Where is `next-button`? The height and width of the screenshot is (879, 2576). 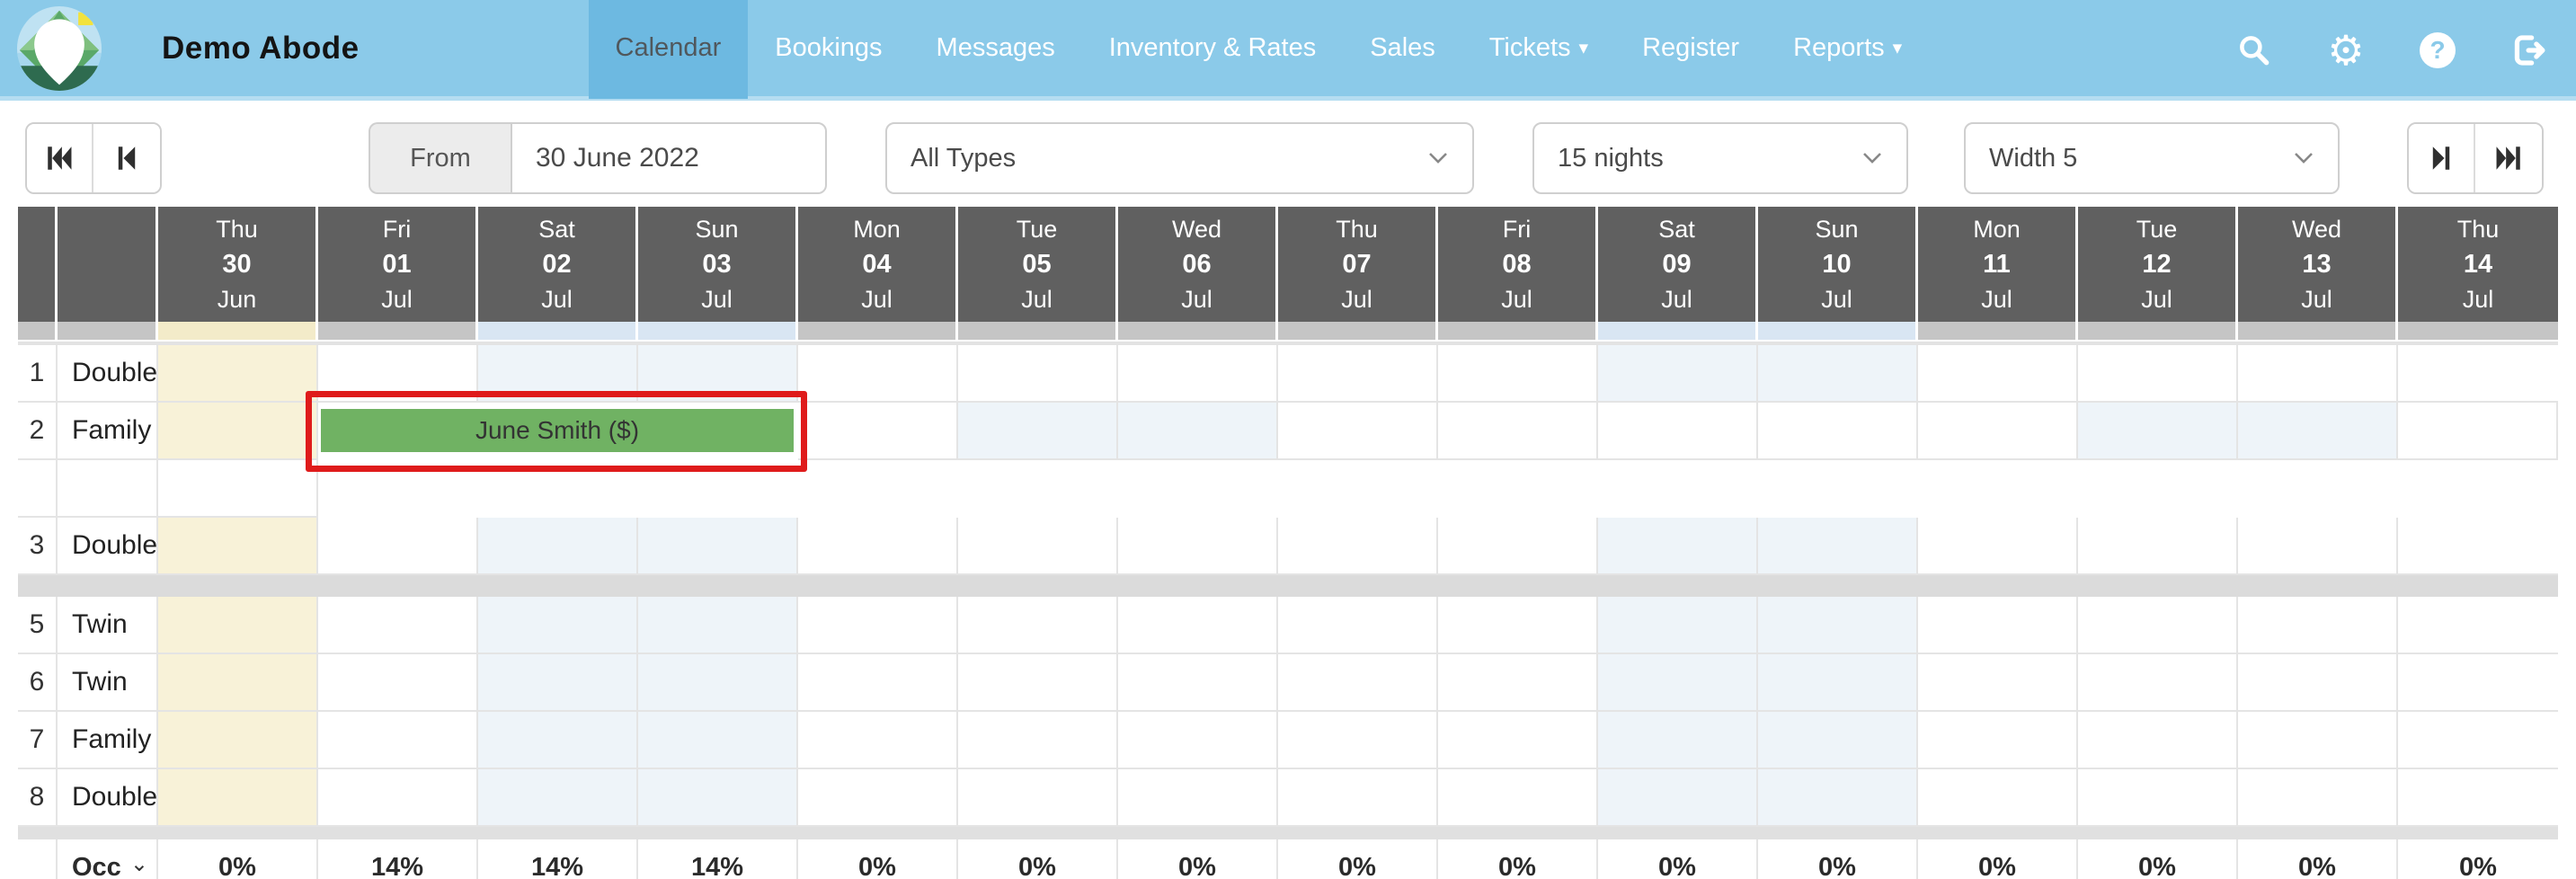
next-button is located at coordinates (2442, 158).